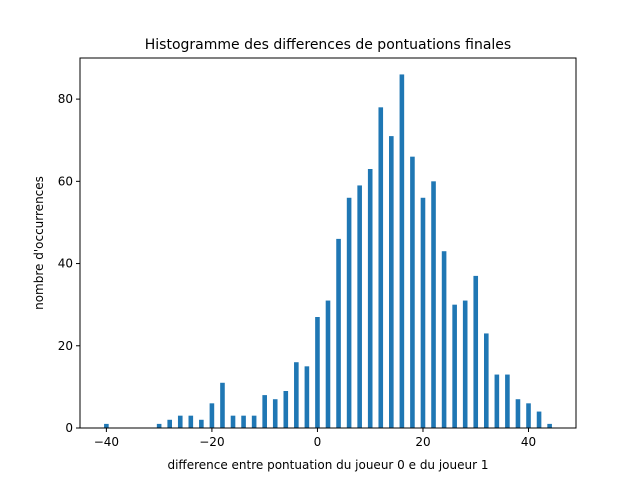 The height and width of the screenshot is (480, 640). I want to click on y-tick-label: 60, so click(65, 181).